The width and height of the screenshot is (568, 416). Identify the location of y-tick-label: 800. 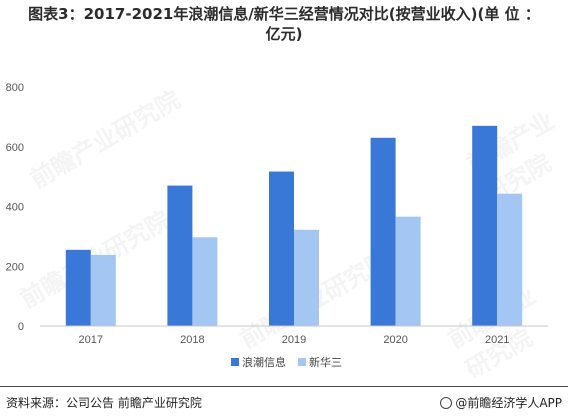
(15, 88).